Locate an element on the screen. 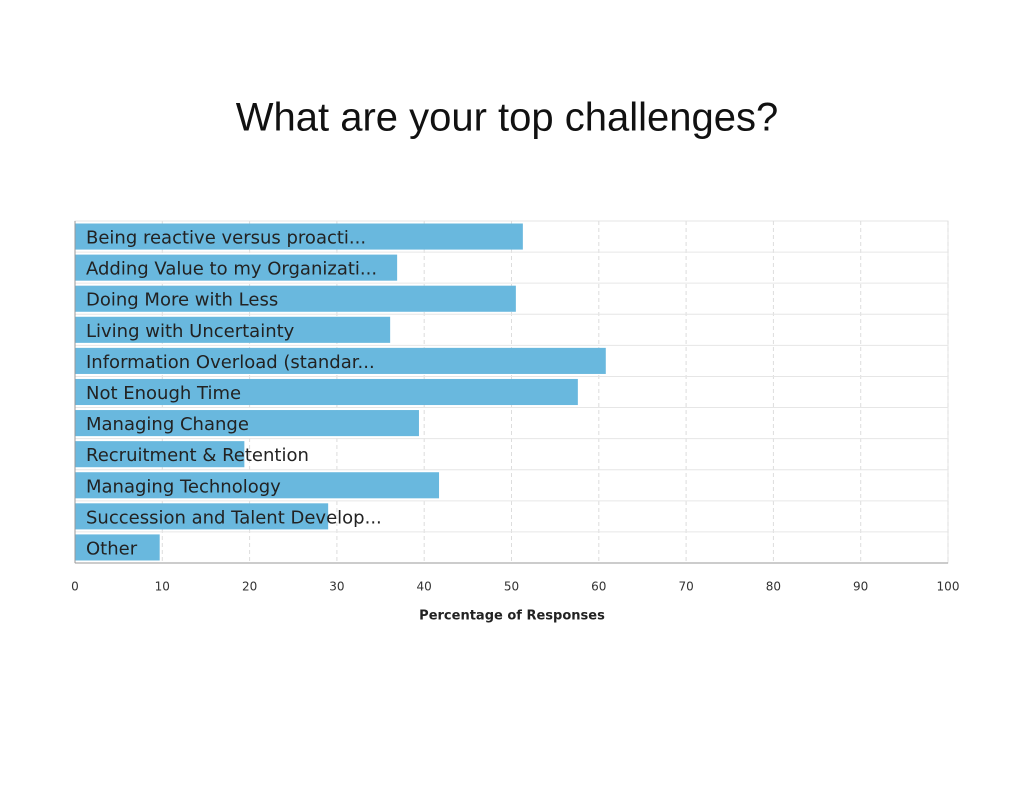 The width and height of the screenshot is (1024, 792). category-label: Recruitment & Retention is located at coordinates (197, 455).